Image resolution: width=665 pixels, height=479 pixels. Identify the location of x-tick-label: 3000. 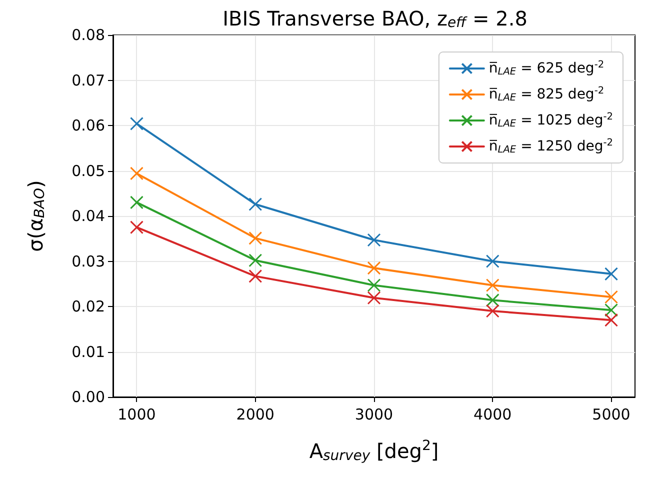
(374, 415).